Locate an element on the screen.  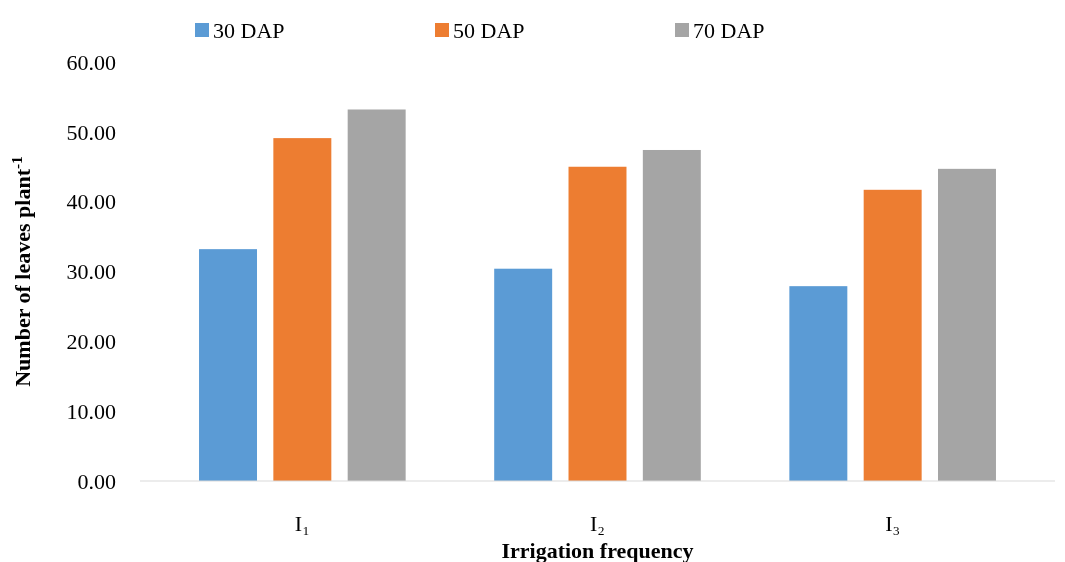
y-tick-label: 30.00 is located at coordinates (91, 272).